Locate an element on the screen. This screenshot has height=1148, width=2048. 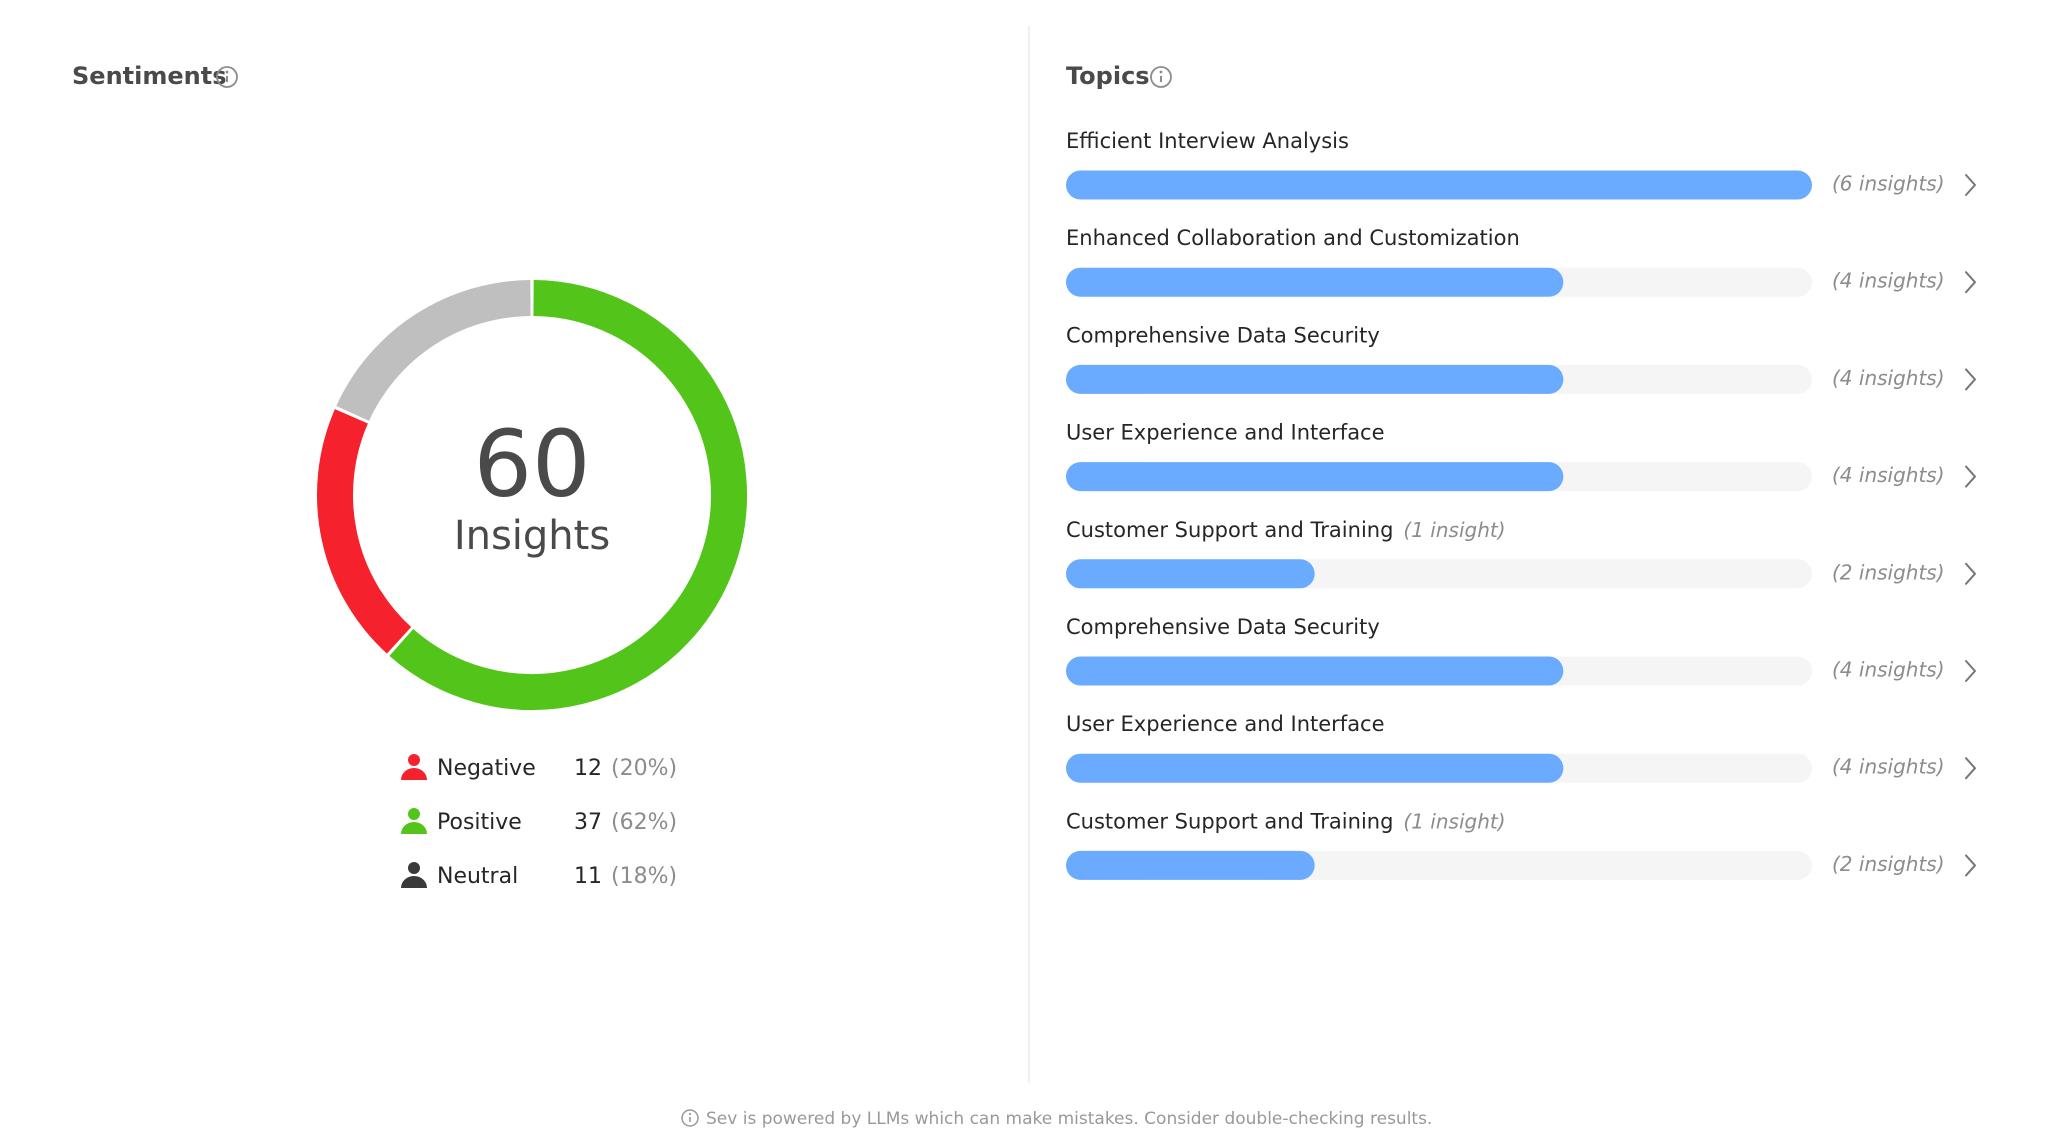
insights-count: (6 insights) is located at coordinates (1888, 184).